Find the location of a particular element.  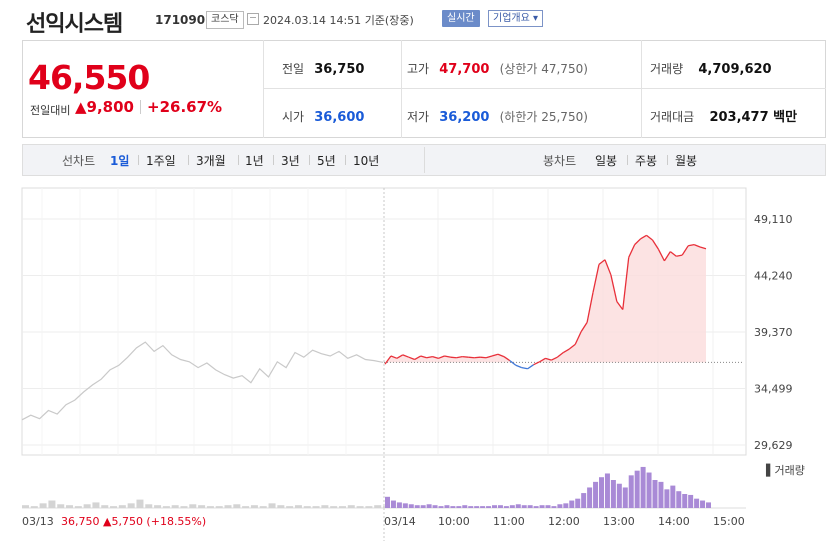

x-tick-label: 15:00 is located at coordinates (729, 521).